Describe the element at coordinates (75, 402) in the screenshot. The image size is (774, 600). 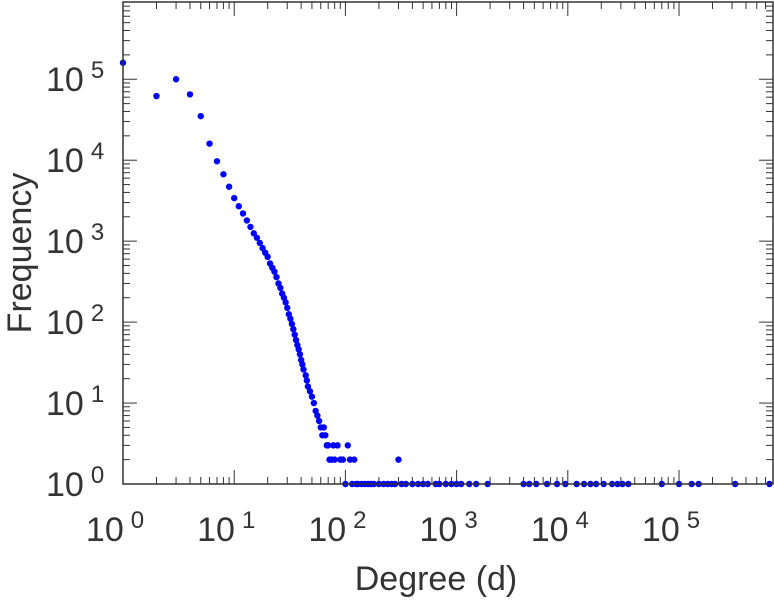
I see `y-tick-label: 10 1` at that location.